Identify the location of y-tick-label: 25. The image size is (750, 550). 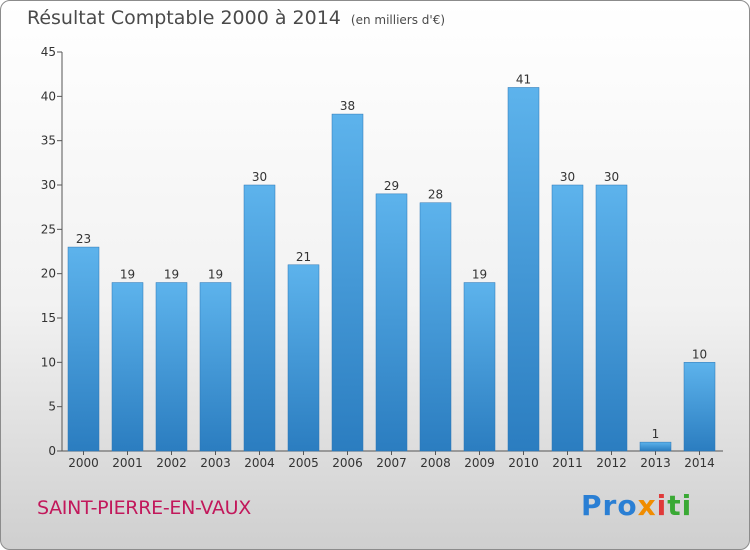
(48, 229).